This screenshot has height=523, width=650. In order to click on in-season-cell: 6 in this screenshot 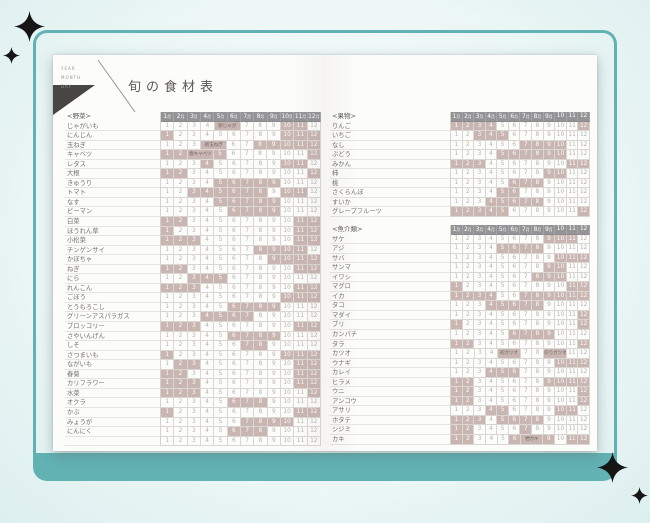, I will do `click(514, 202)`.